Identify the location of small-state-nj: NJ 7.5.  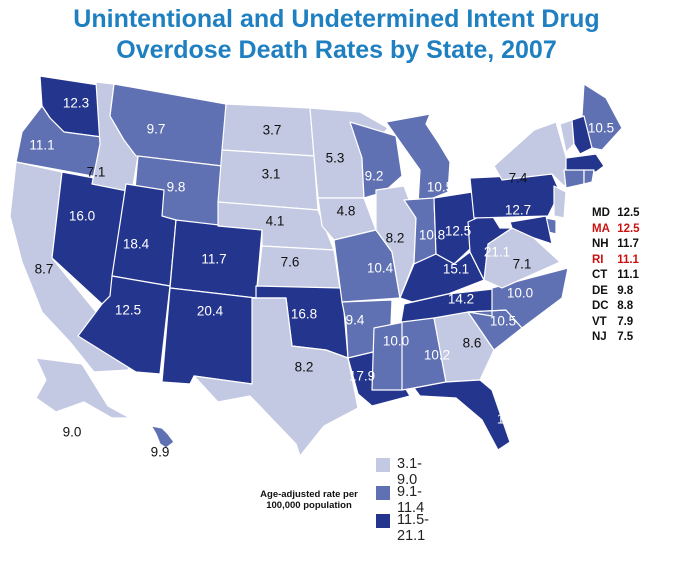
(616, 338).